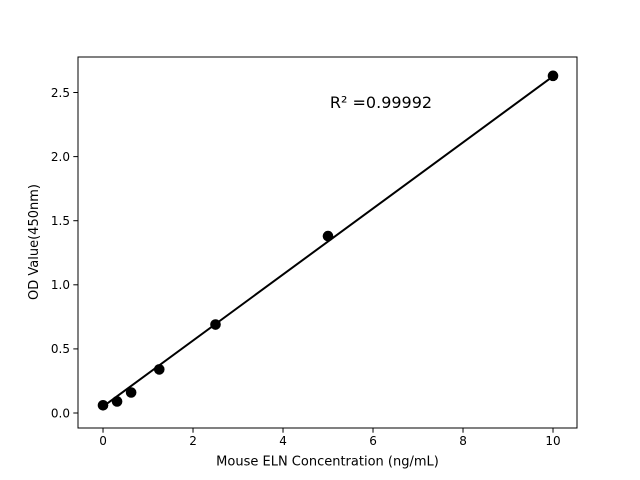 This screenshot has width=640, height=480. Describe the element at coordinates (552, 441) in the screenshot. I see `x-tick-label: 10` at that location.